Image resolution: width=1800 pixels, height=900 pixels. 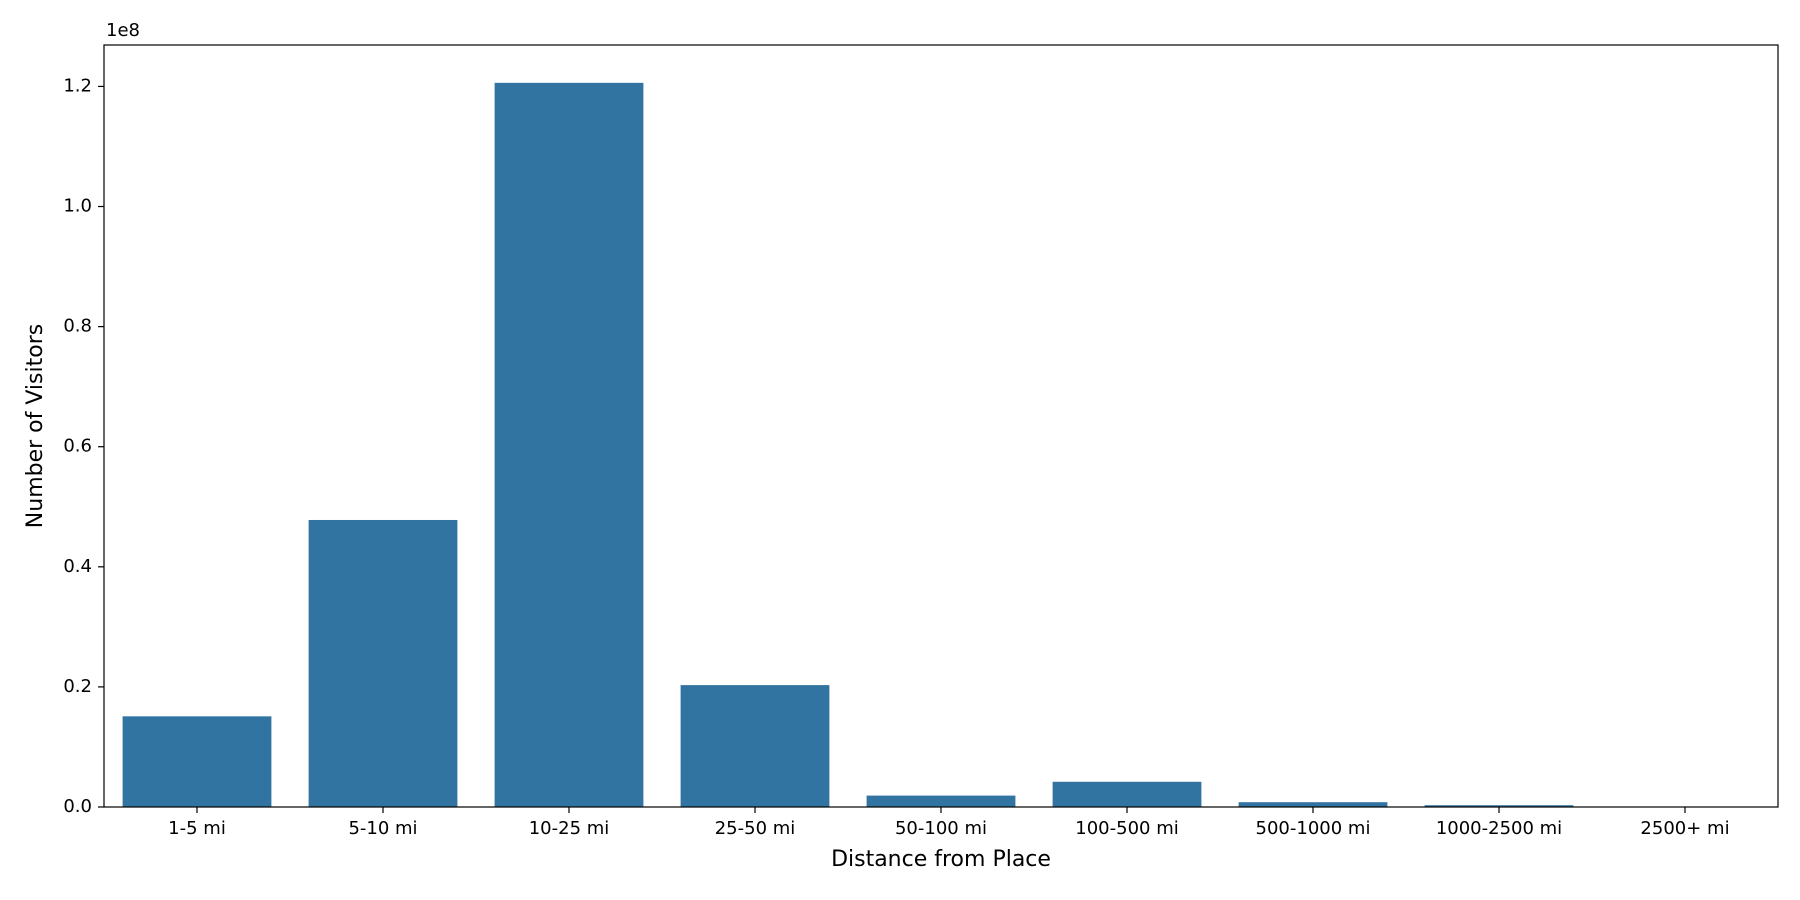 I want to click on x-tick-label: 1-5 mi, so click(x=197, y=828).